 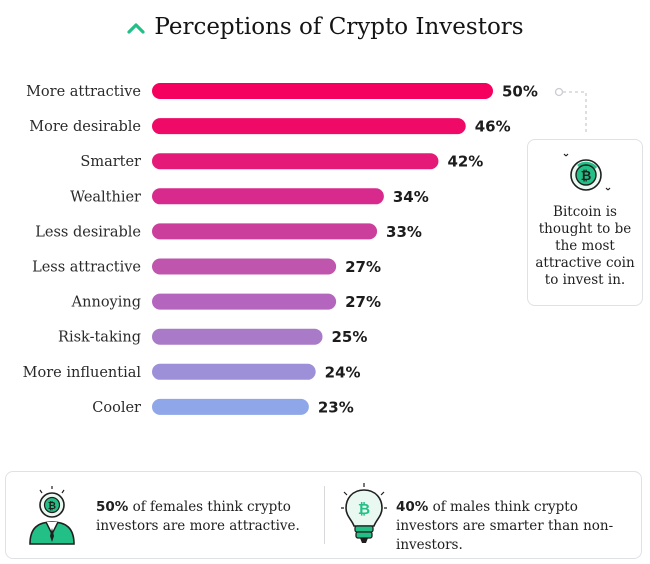 What do you see at coordinates (493, 127) in the screenshot?
I see `value-label: 46%` at bounding box center [493, 127].